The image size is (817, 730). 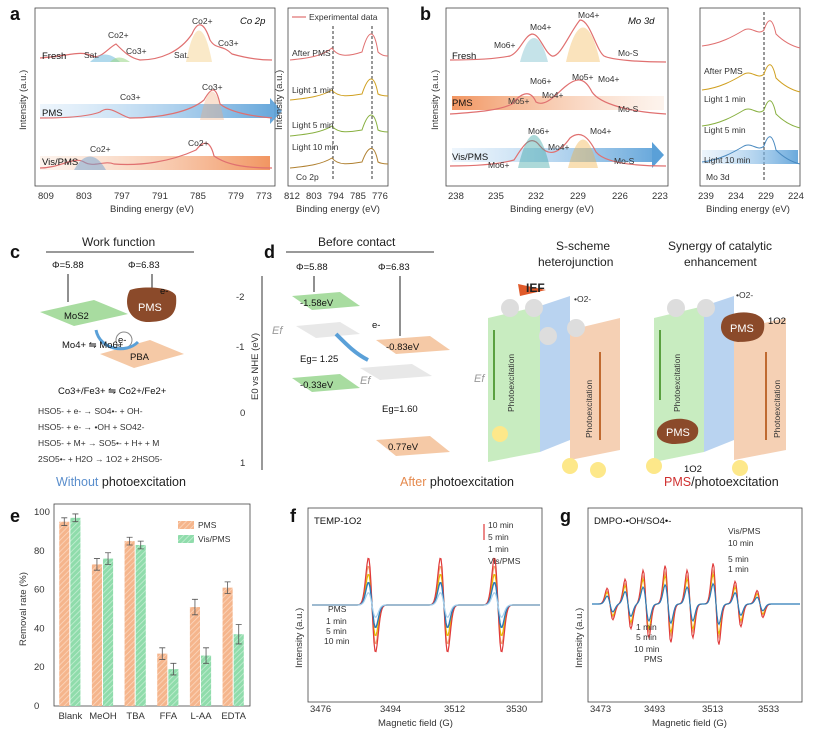 I want to click on b-mo6-vis: Mo6+, so click(x=499, y=165).